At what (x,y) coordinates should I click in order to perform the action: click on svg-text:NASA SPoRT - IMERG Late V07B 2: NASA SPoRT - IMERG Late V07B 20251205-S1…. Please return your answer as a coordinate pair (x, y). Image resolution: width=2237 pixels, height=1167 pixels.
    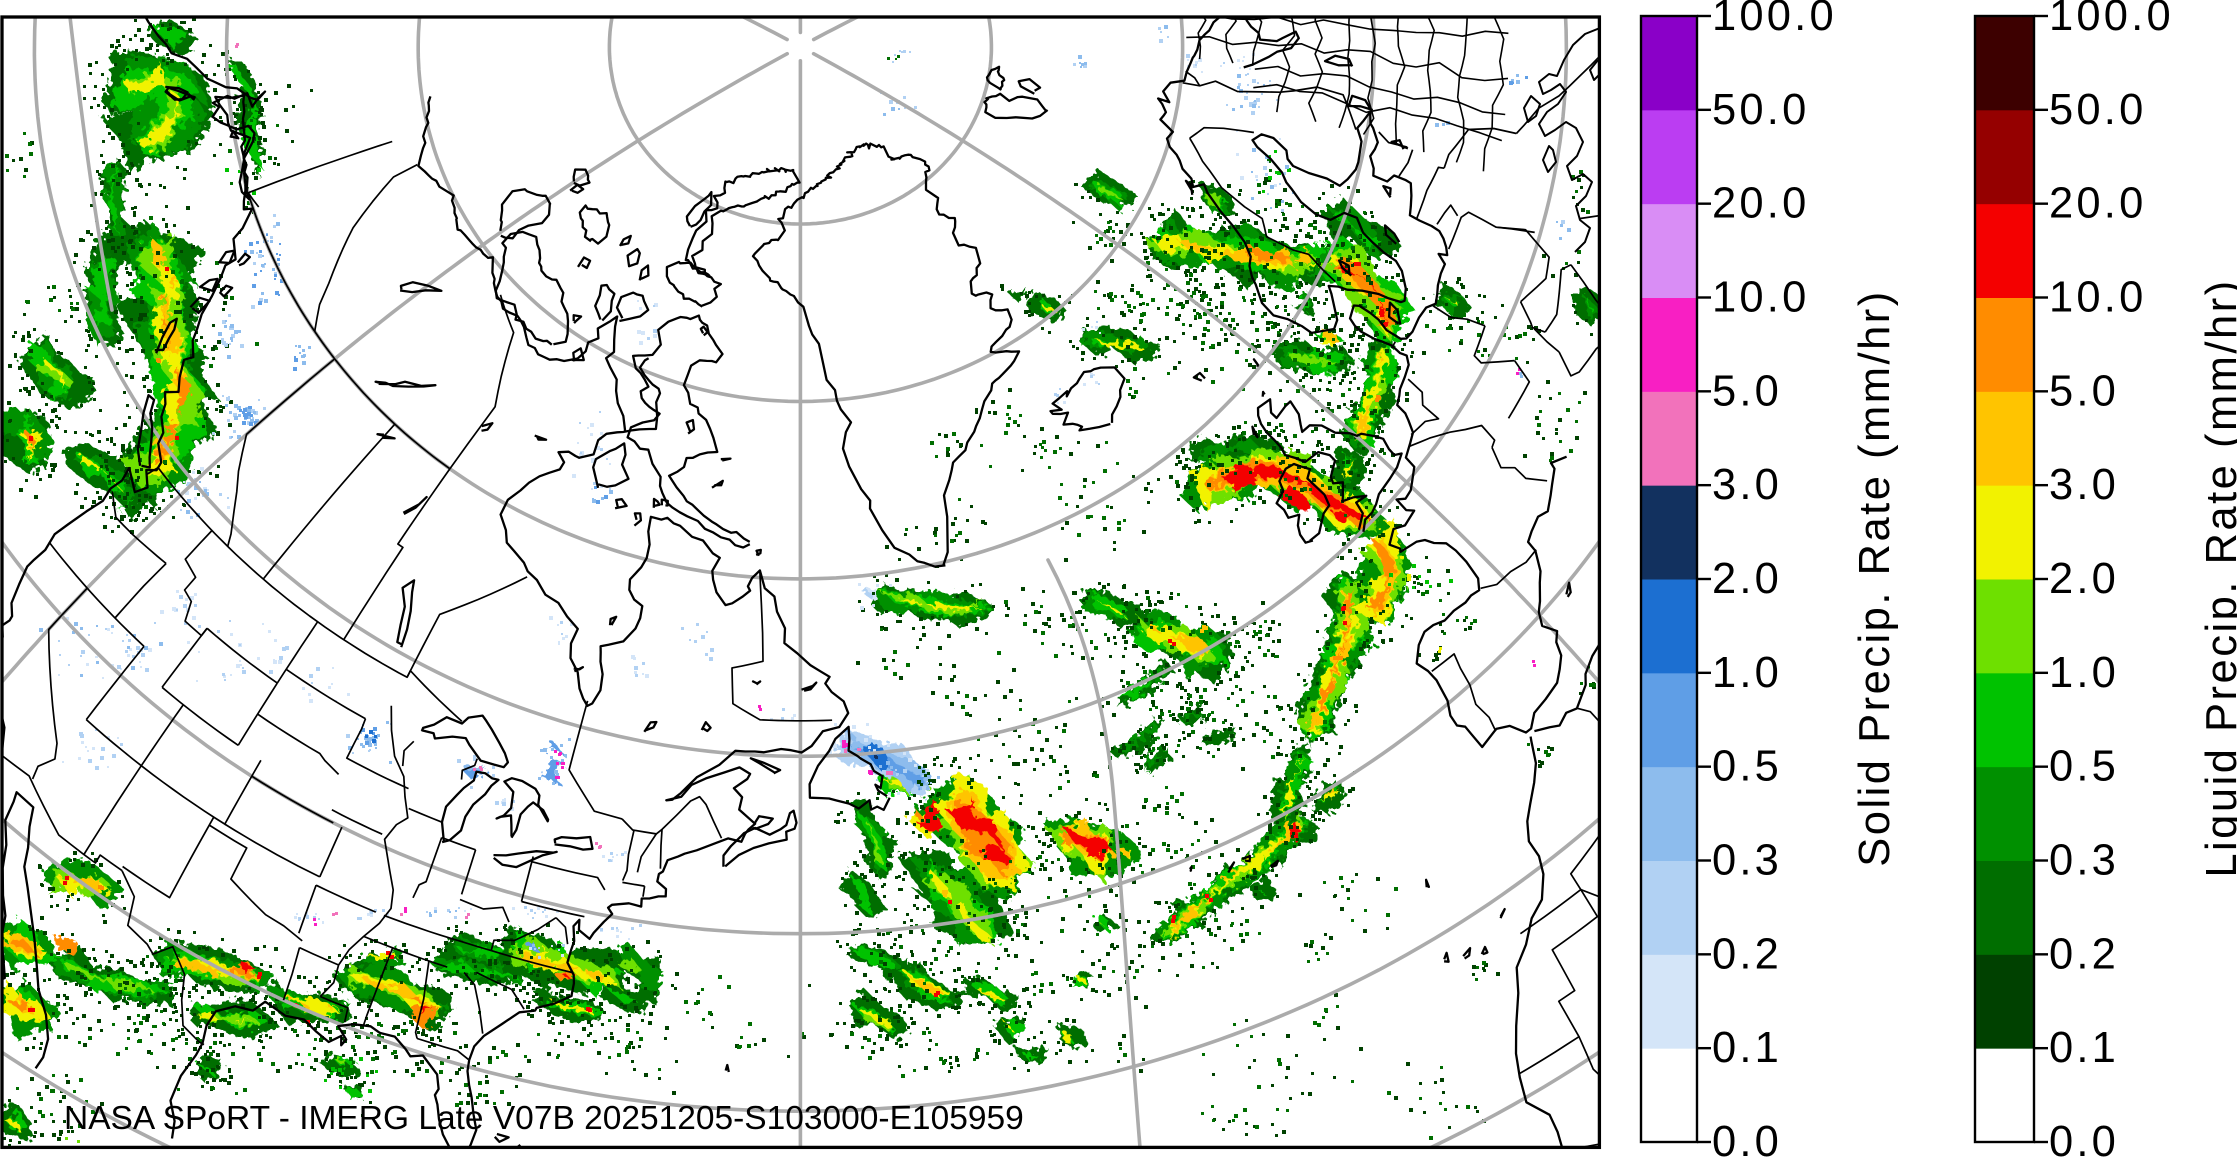
    Looking at the image, I should click on (544, 1118).